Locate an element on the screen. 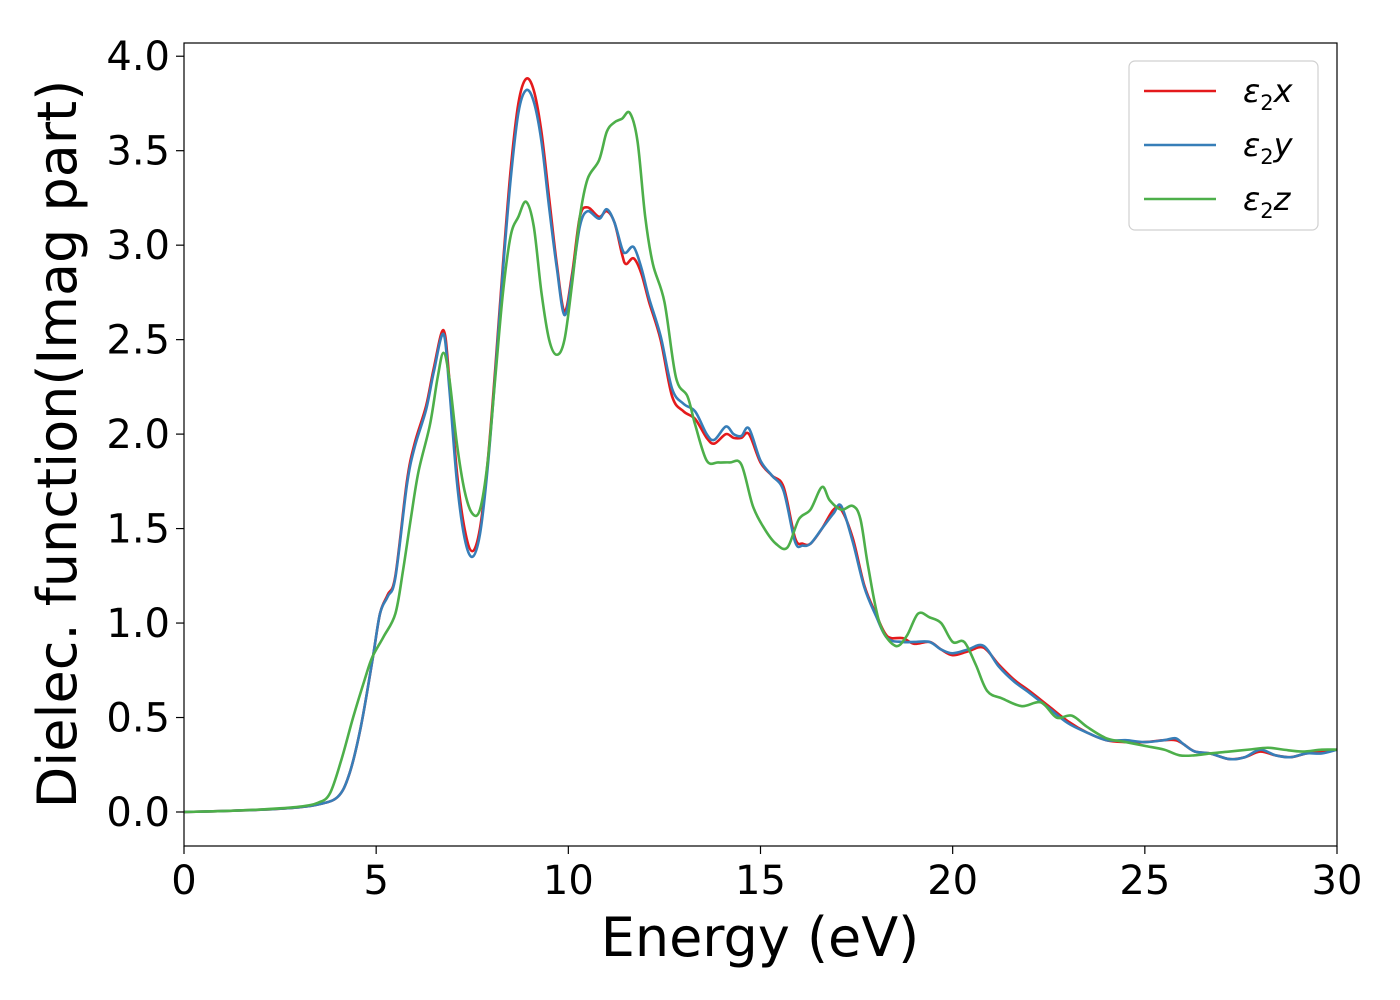 This screenshot has height=1000, width=1400. y-tick-label: 4.0 is located at coordinates (138, 57).